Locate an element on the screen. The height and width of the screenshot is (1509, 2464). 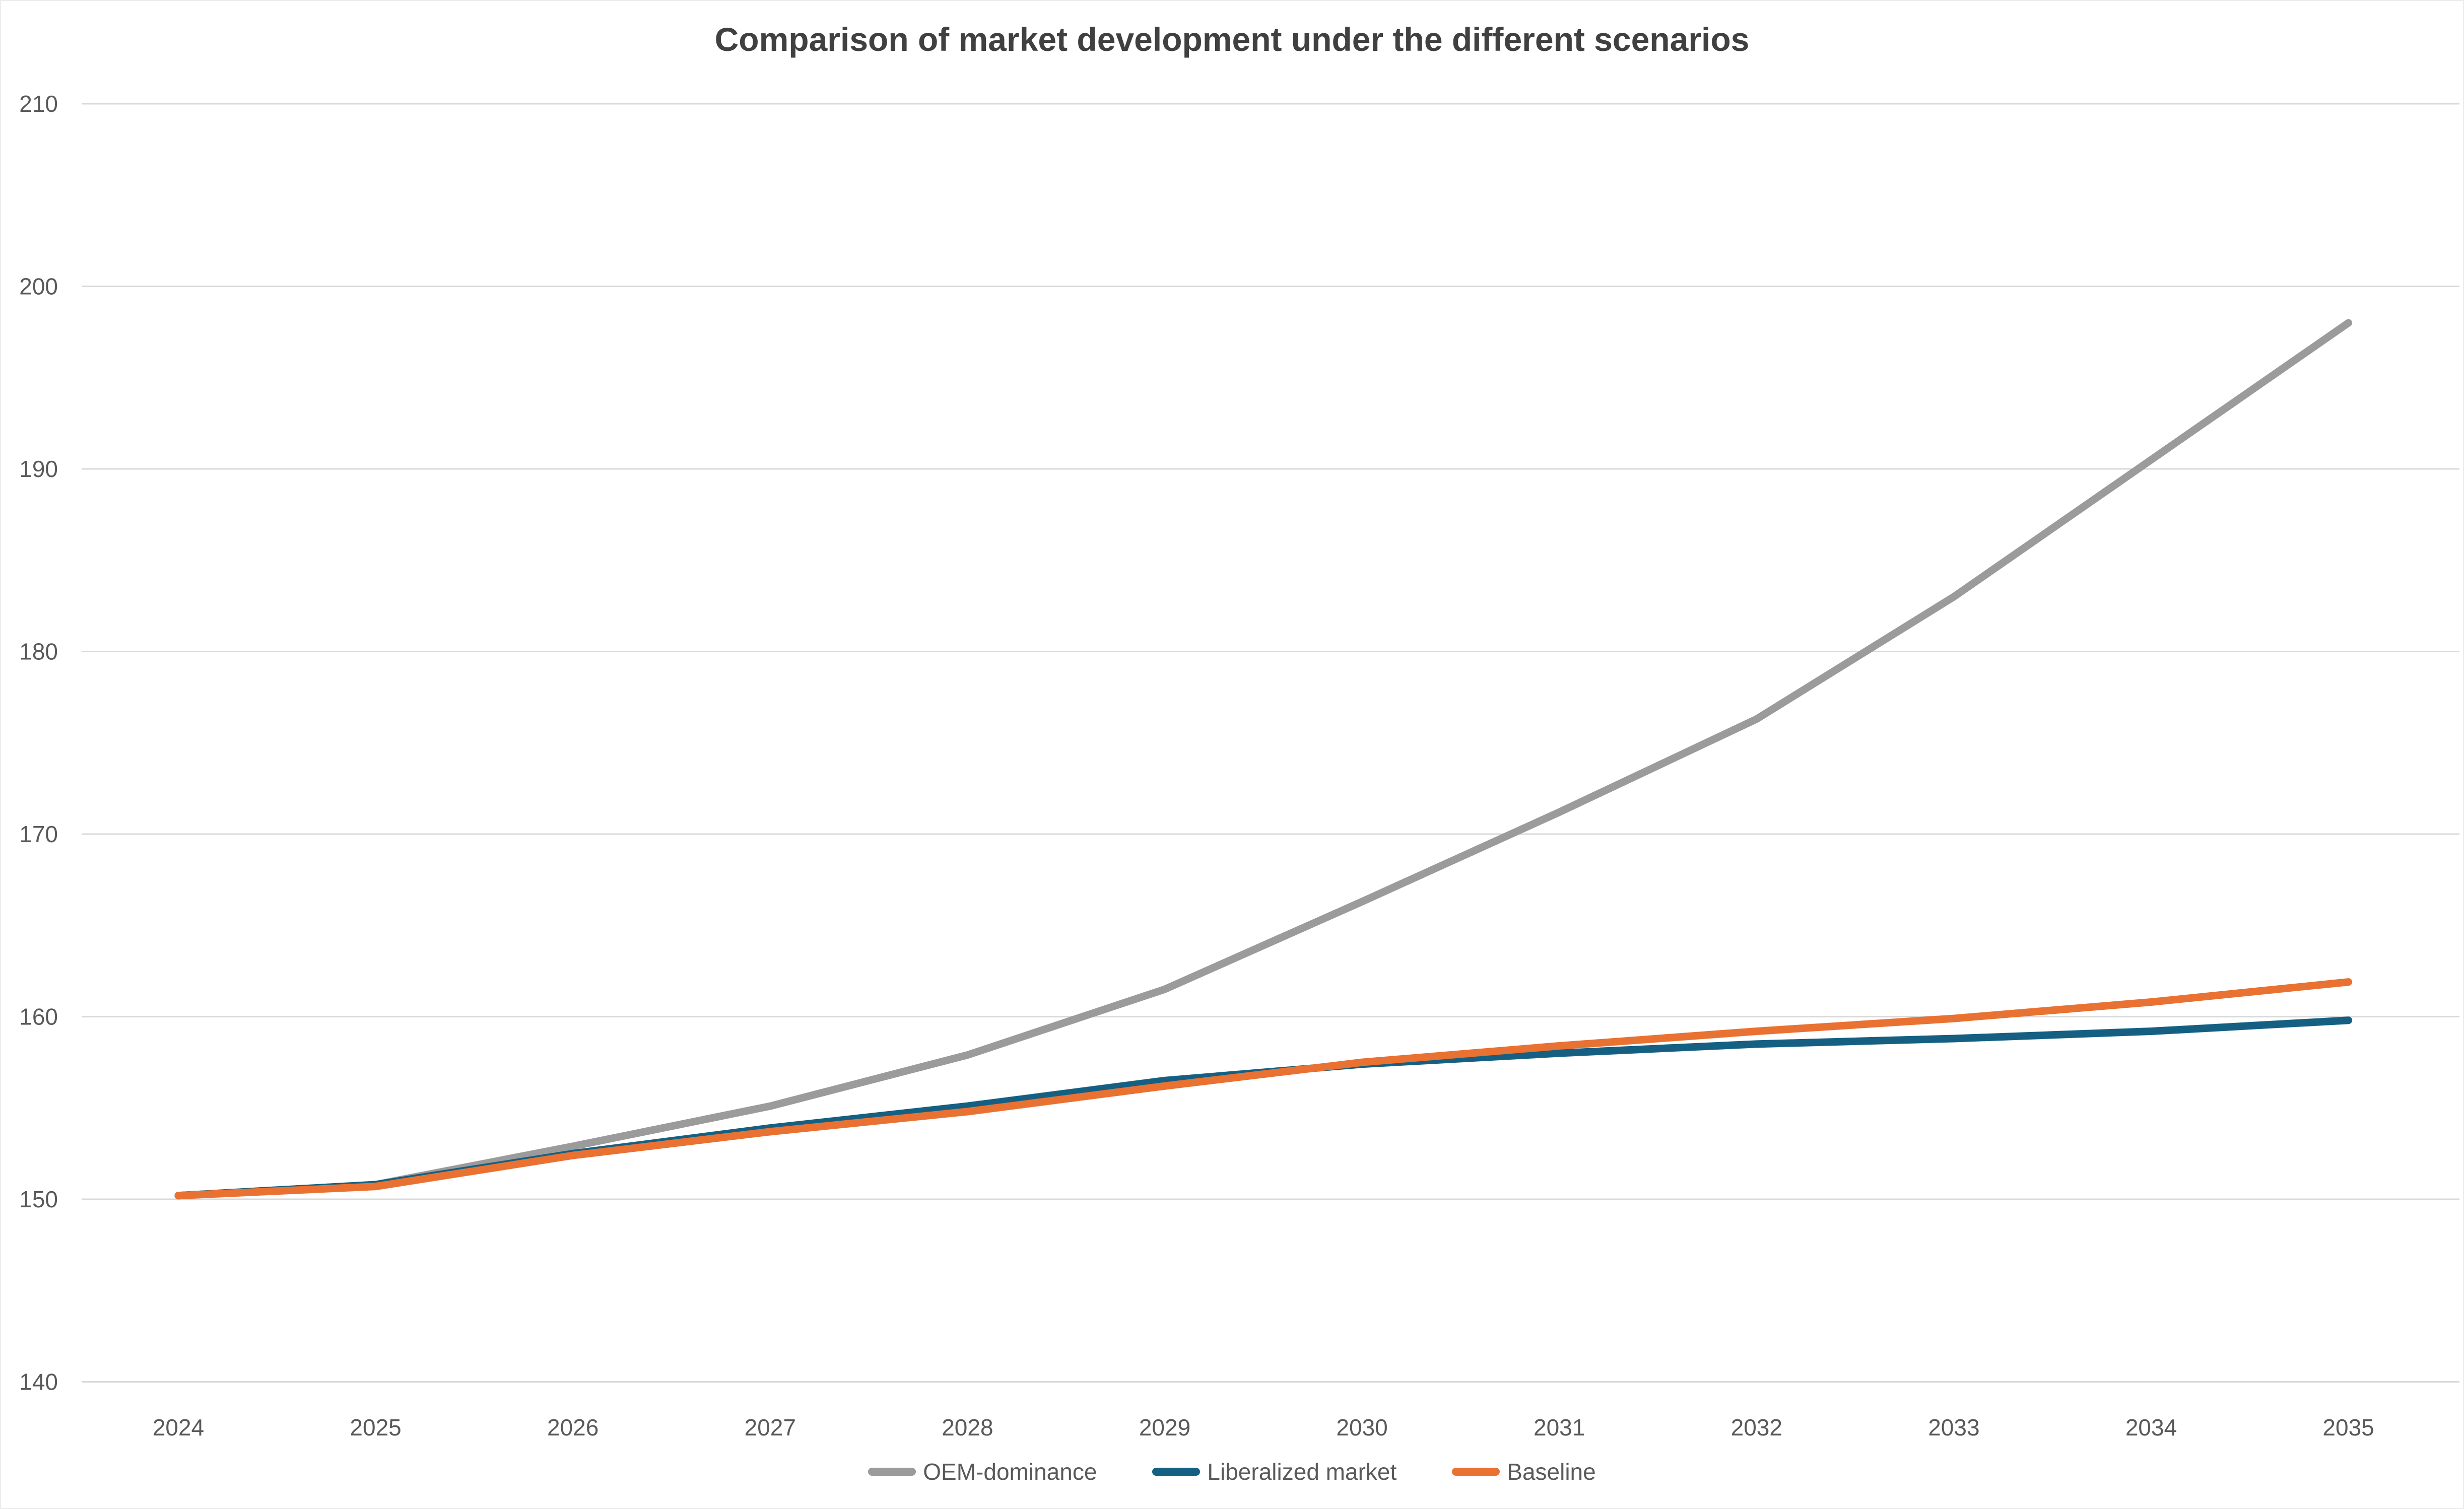
legend-item-liberalized-market: Liberalized market is located at coordinates (1274, 1472).